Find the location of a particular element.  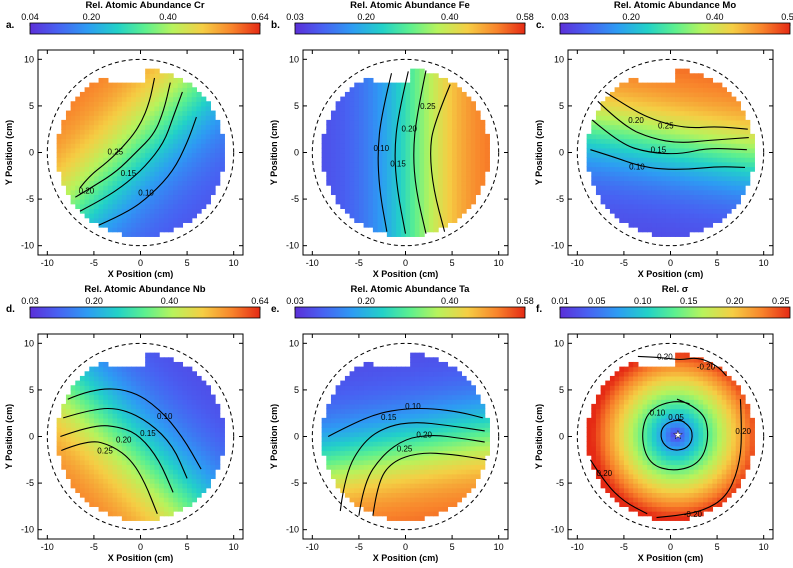

x-tick-label: 0 is located at coordinates (405, 263).